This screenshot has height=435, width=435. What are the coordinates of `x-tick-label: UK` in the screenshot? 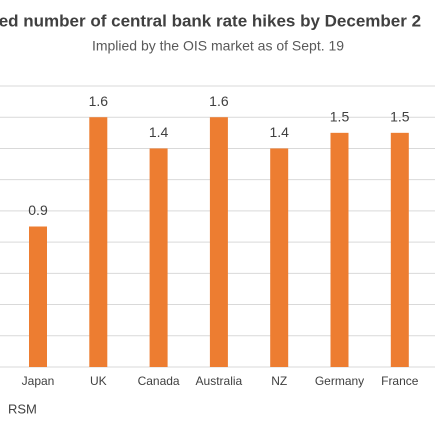 It's located at (98, 381).